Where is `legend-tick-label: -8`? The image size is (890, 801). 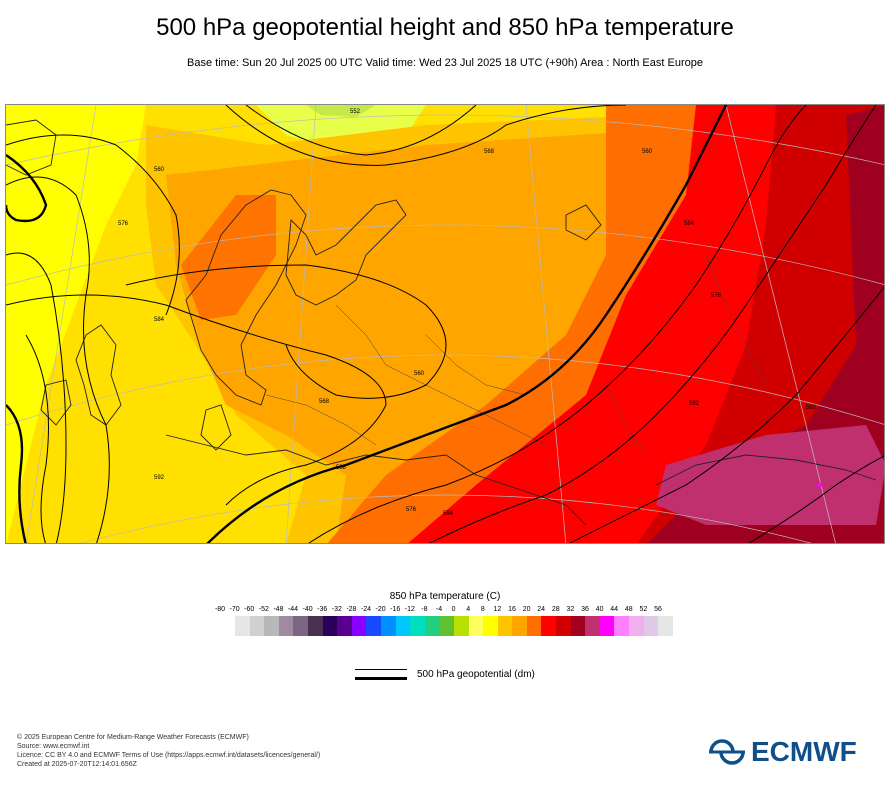 legend-tick-label: -8 is located at coordinates (424, 609).